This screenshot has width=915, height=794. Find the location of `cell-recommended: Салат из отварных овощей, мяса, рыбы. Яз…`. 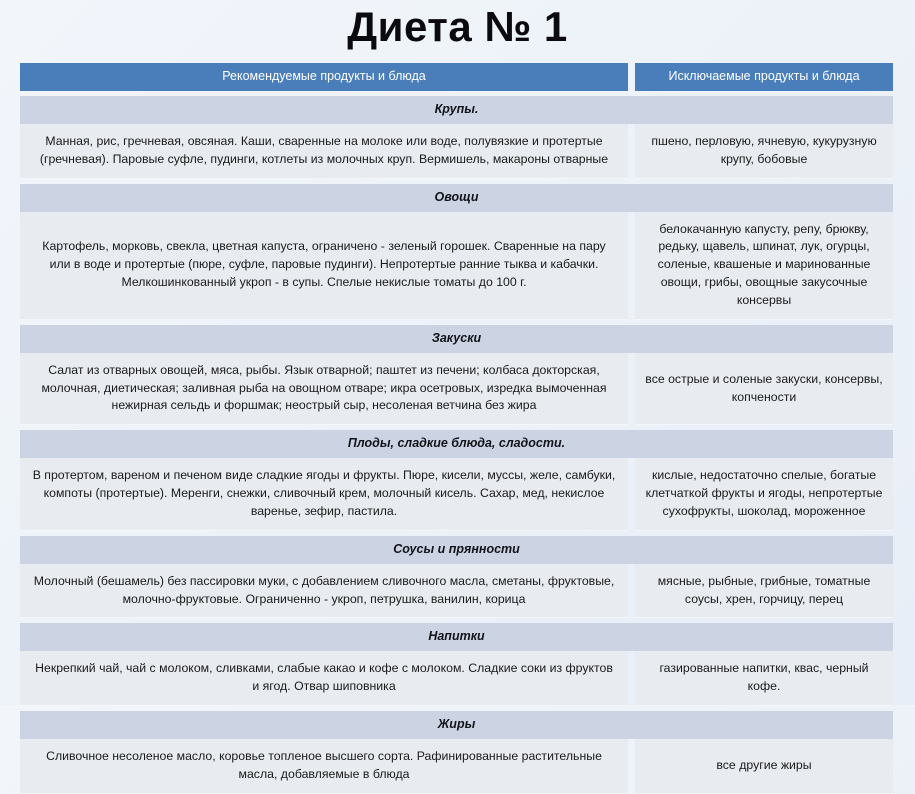

cell-recommended: Салат из отварных овощей, мяса, рыбы. Яз… is located at coordinates (324, 389).